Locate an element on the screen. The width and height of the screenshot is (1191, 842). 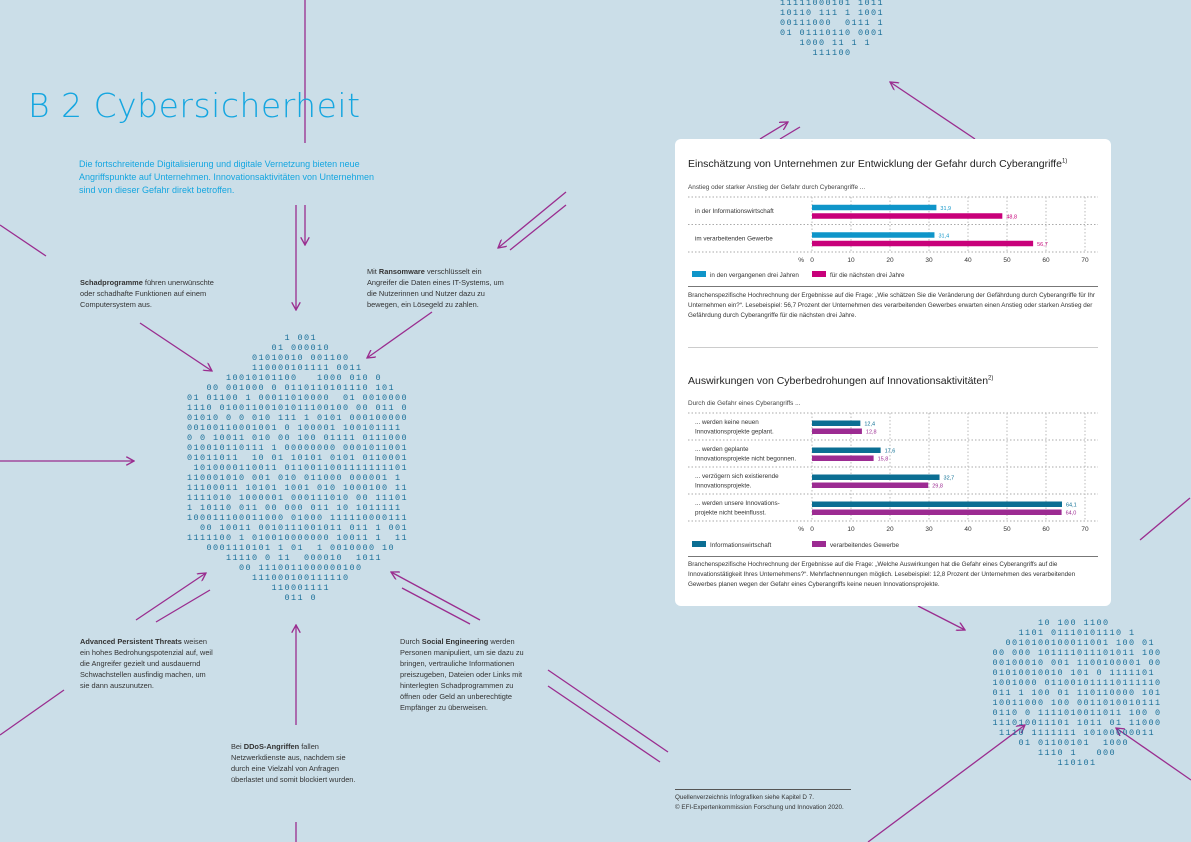
category-label: ... werden keine neuen is located at coordinates (727, 422).